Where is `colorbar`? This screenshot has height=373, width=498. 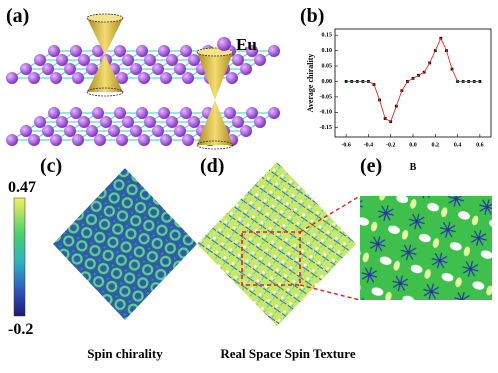
colorbar is located at coordinates (19, 257).